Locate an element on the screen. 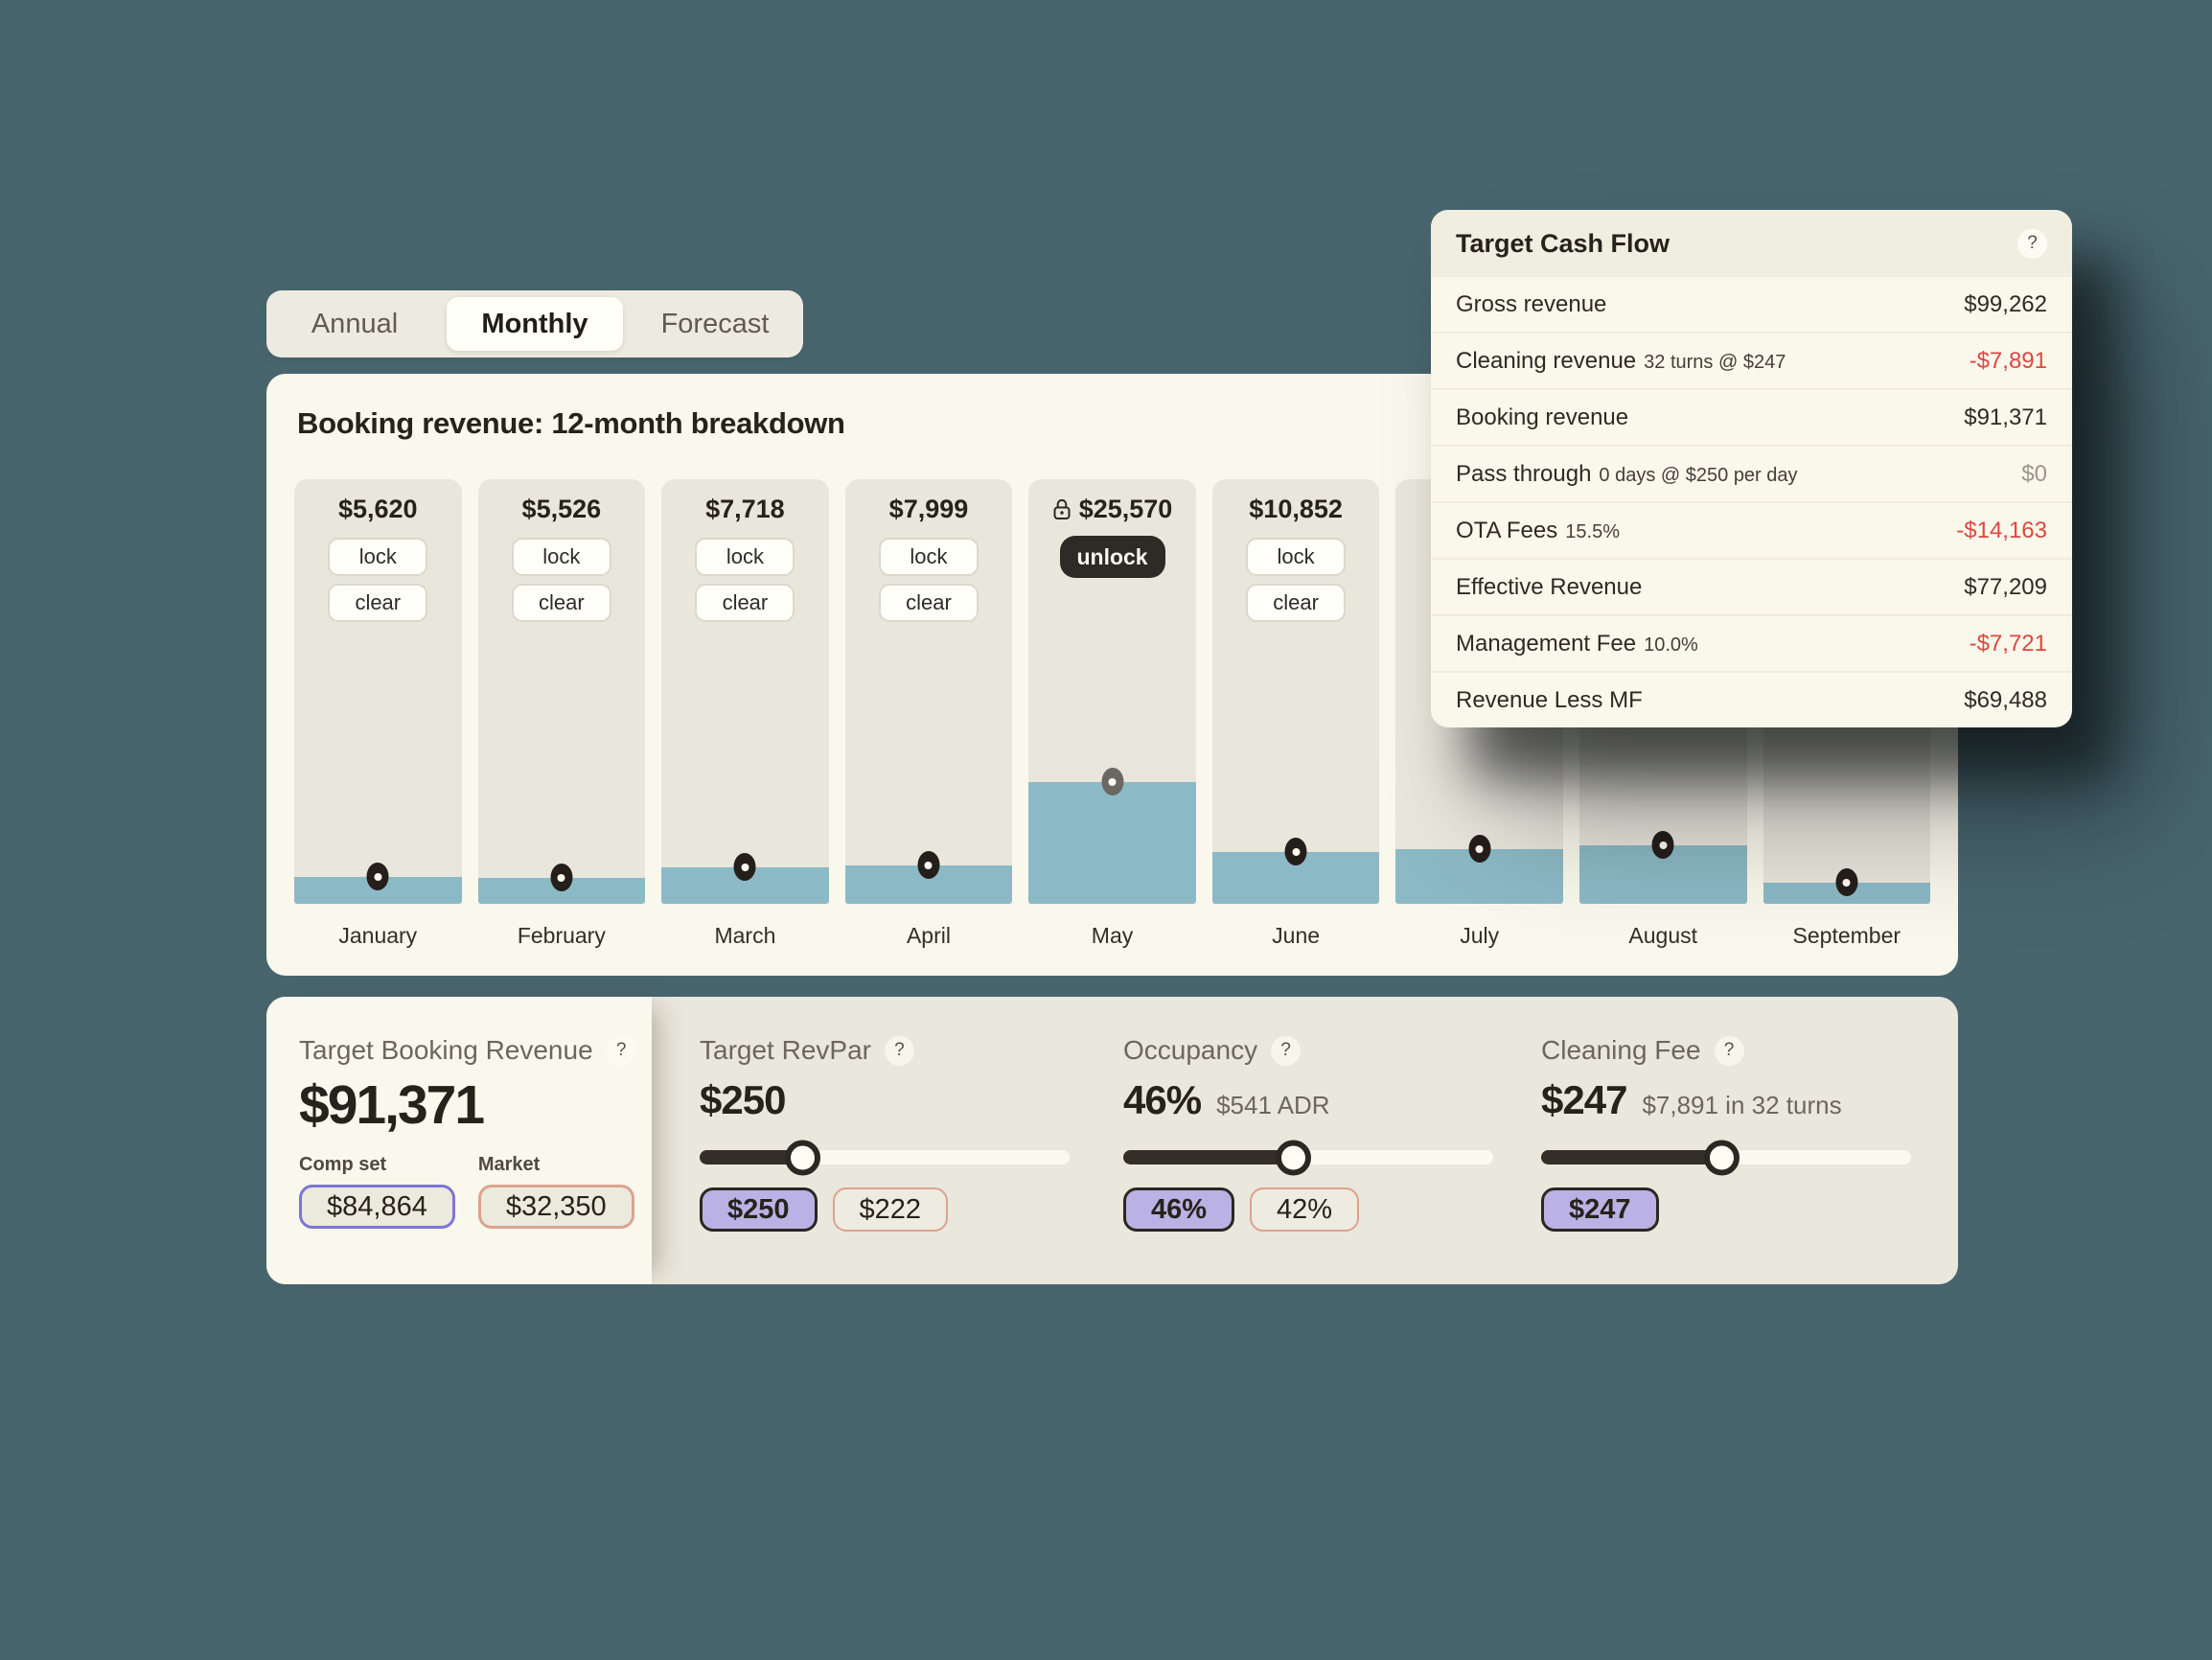 Image resolution: width=2212 pixels, height=1660 pixels. tab-monthly: Monthly is located at coordinates (535, 324).